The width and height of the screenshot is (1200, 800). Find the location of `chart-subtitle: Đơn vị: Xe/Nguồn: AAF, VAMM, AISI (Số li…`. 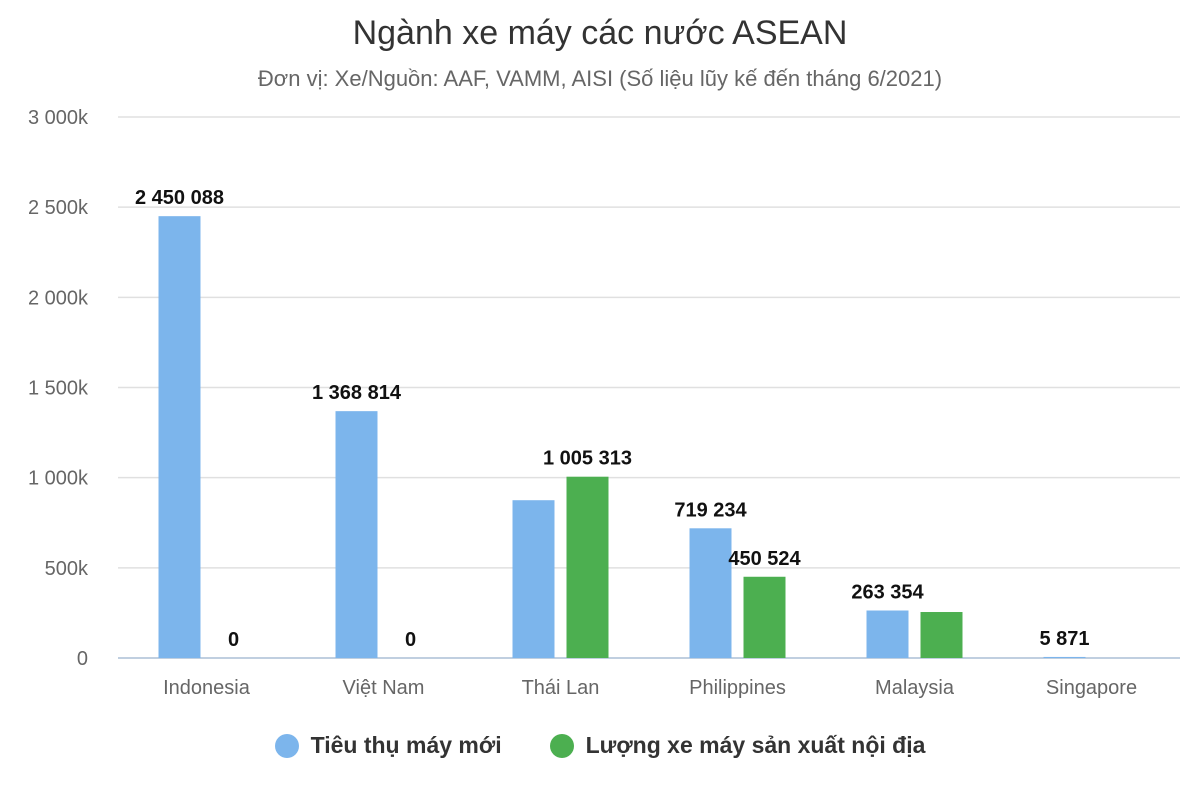

chart-subtitle: Đơn vị: Xe/Nguồn: AAF, VAMM, AISI (Số li… is located at coordinates (600, 78).